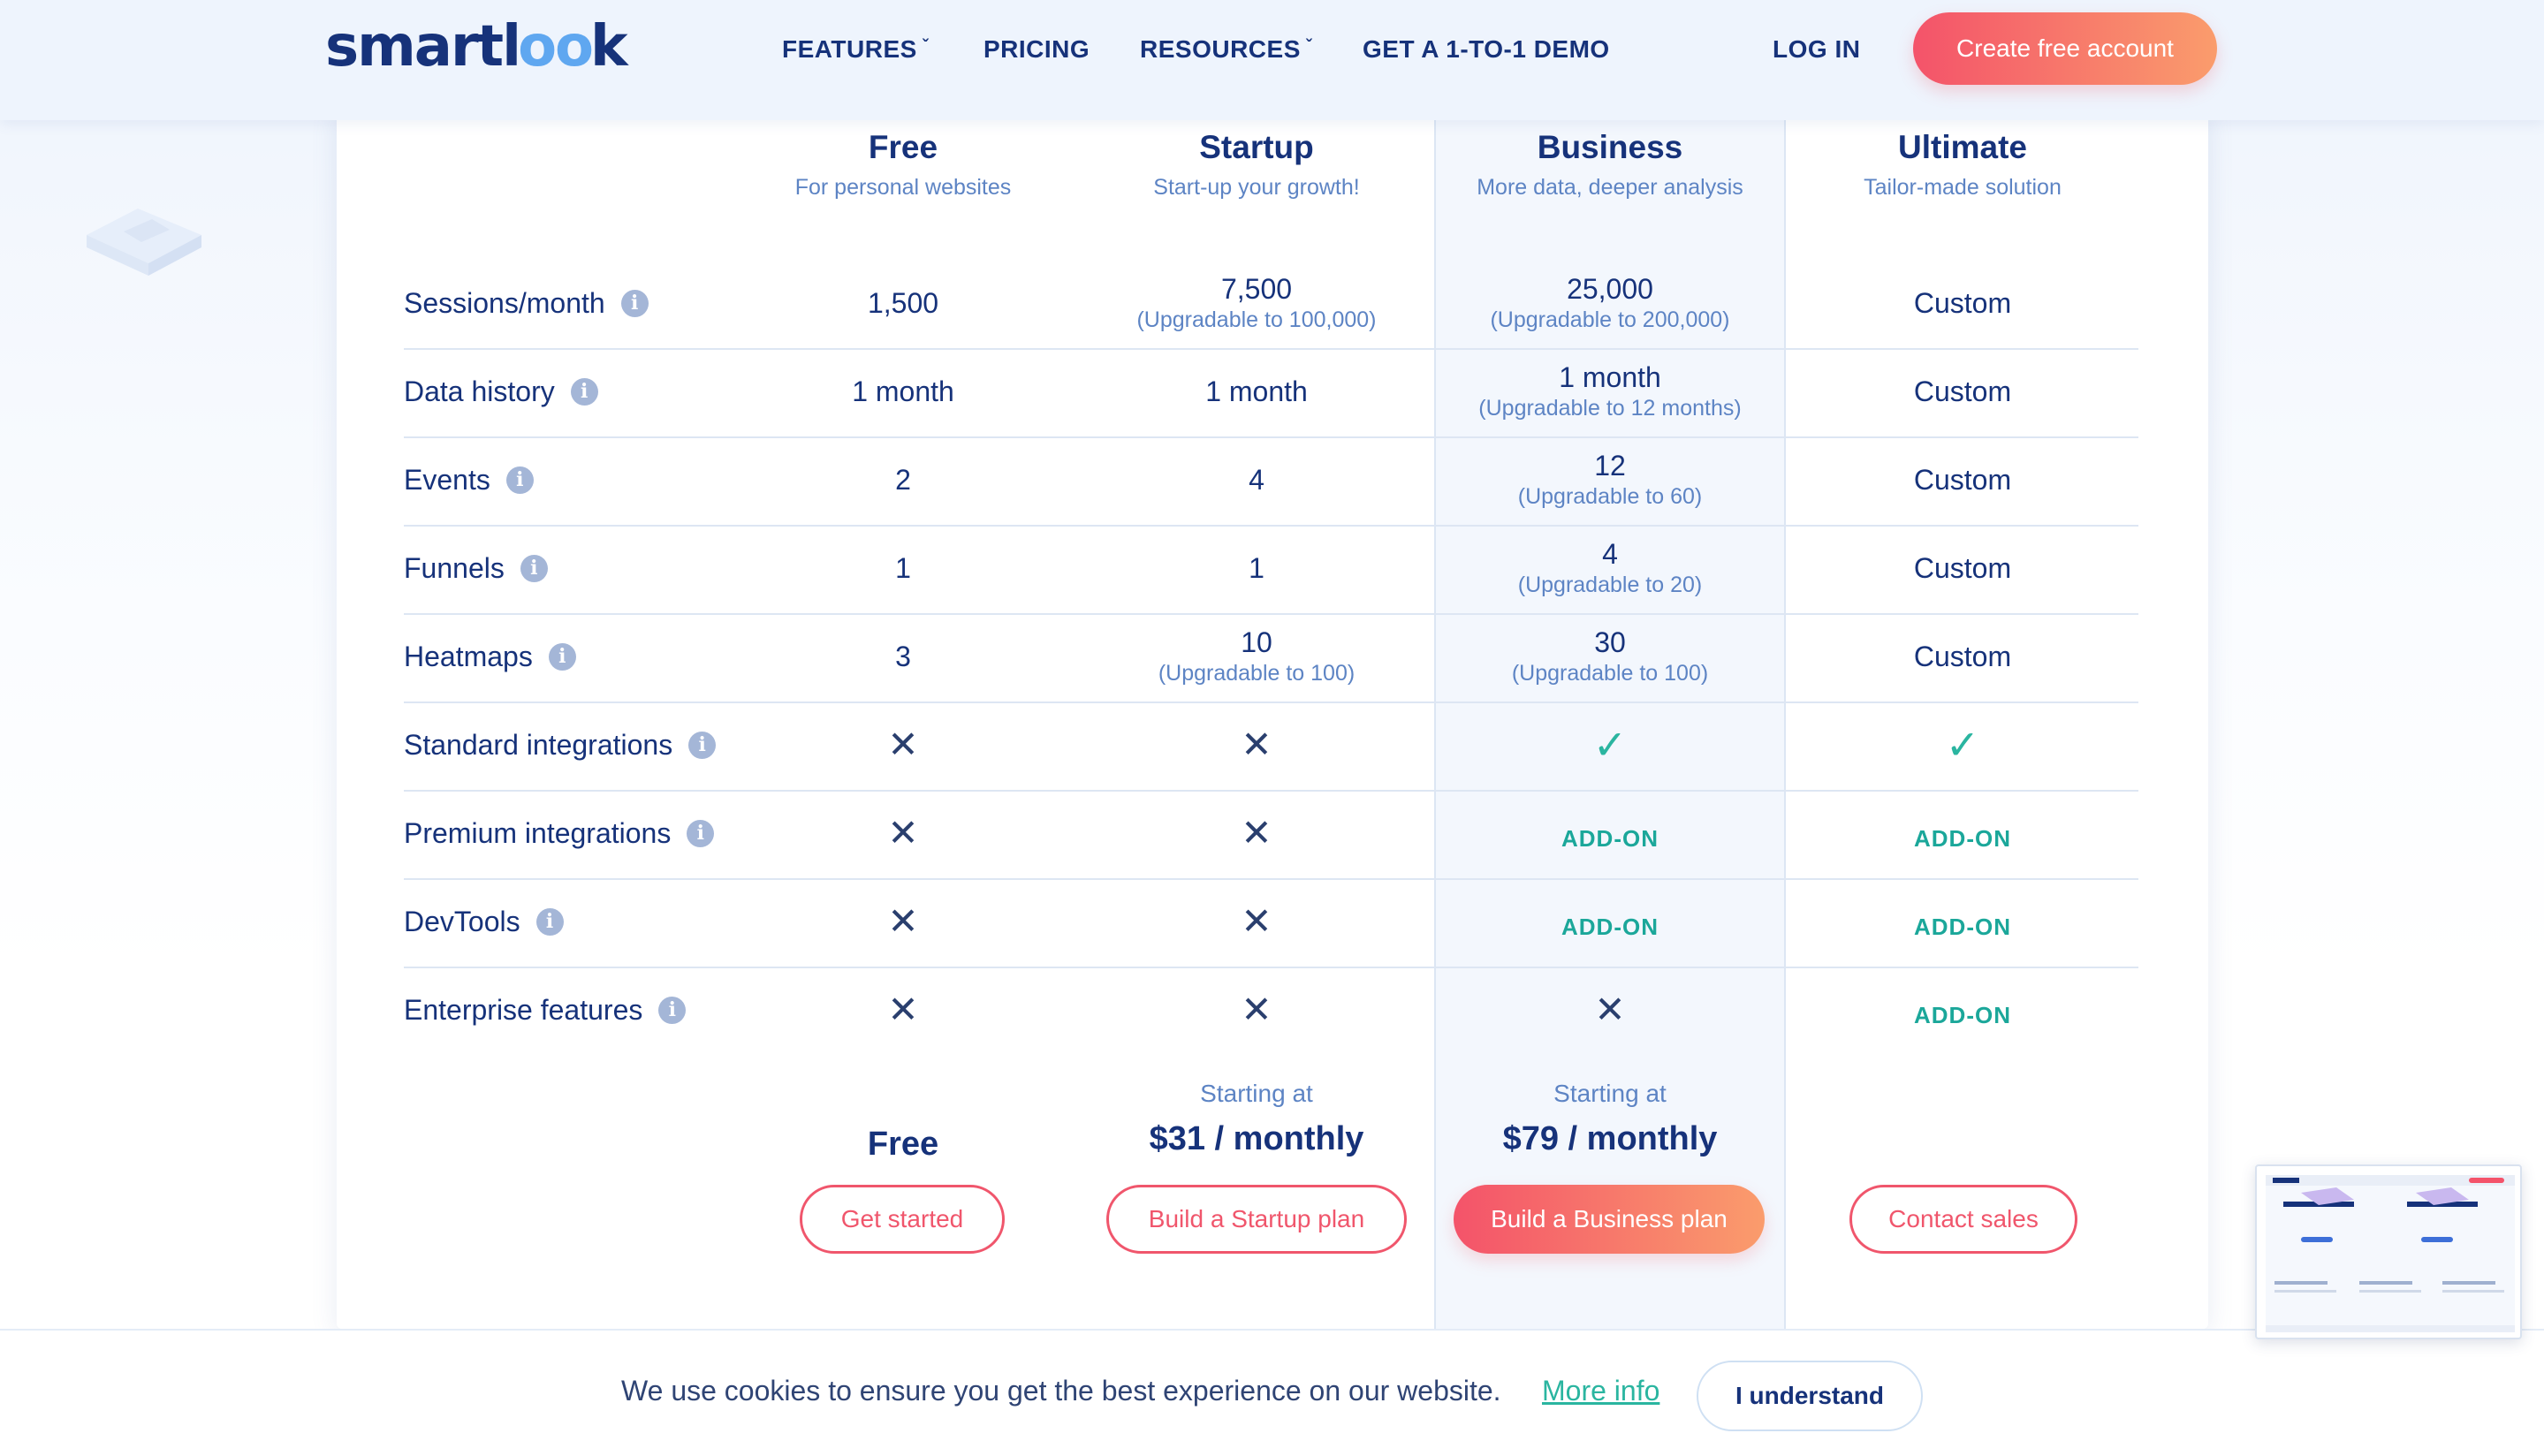  Describe the element at coordinates (1610, 724) in the screenshot. I see `business-column-highlight` at that location.